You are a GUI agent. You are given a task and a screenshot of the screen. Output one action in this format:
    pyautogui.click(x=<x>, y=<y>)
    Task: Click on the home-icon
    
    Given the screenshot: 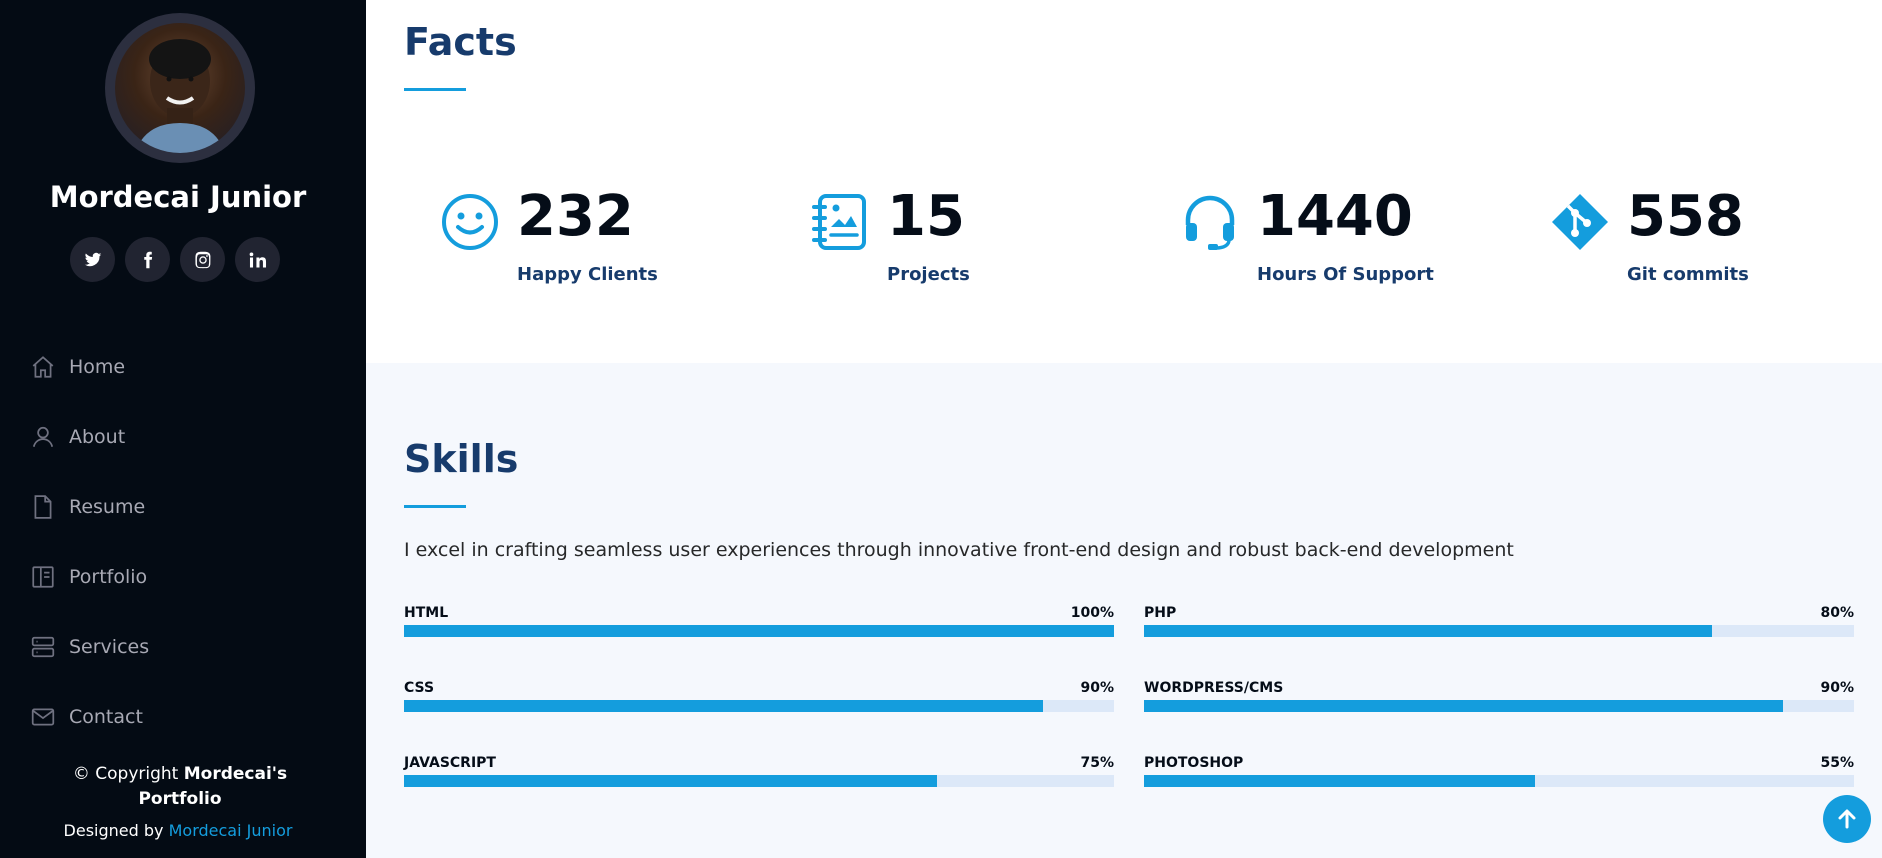 What is the action you would take?
    pyautogui.click(x=43, y=367)
    